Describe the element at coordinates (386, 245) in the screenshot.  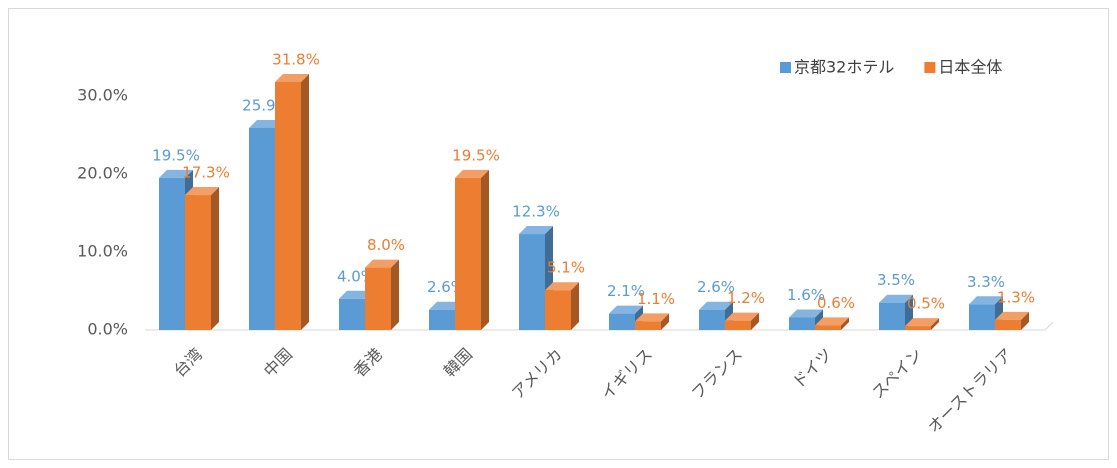
I see `value-label: 8.0%` at that location.